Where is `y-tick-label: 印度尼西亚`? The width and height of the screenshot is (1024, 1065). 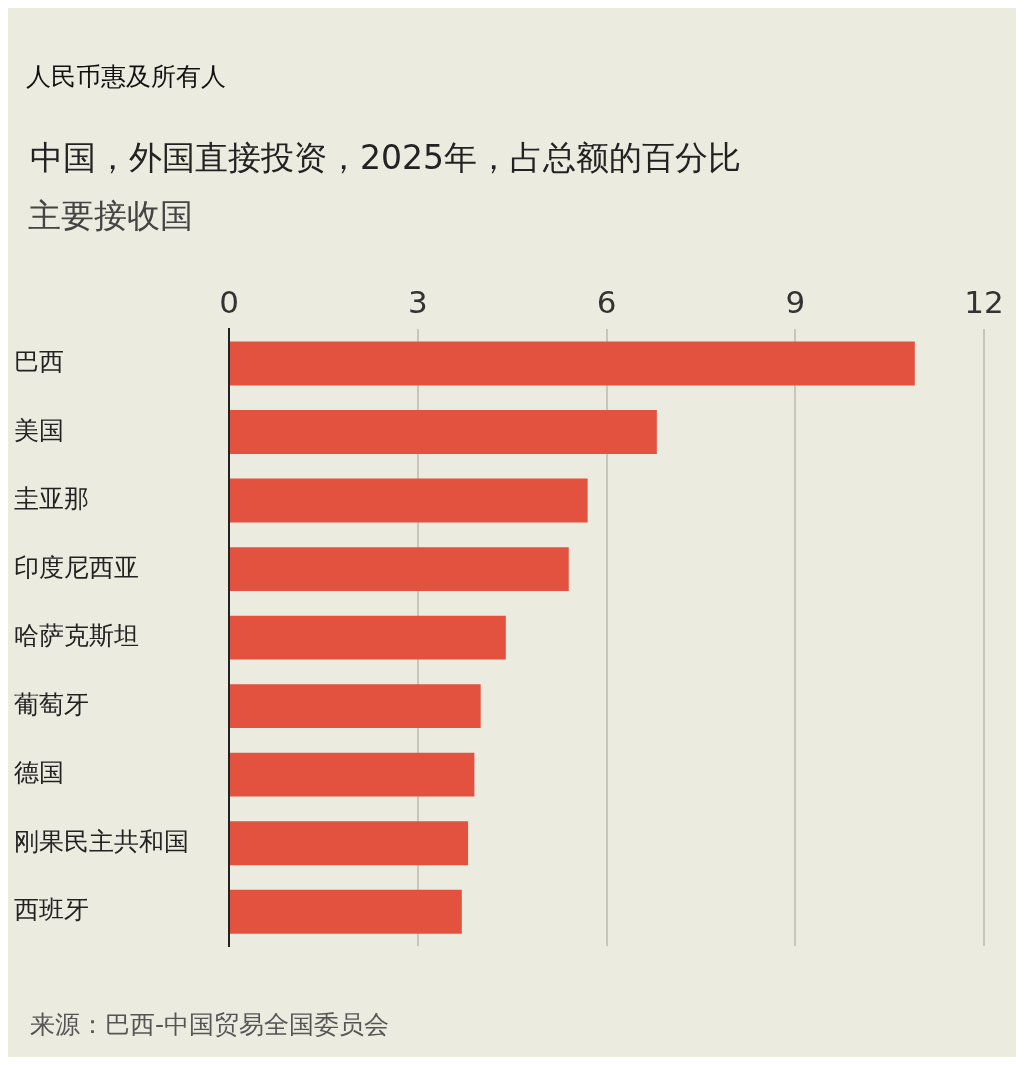
y-tick-label: 印度尼西亚 is located at coordinates (76, 567).